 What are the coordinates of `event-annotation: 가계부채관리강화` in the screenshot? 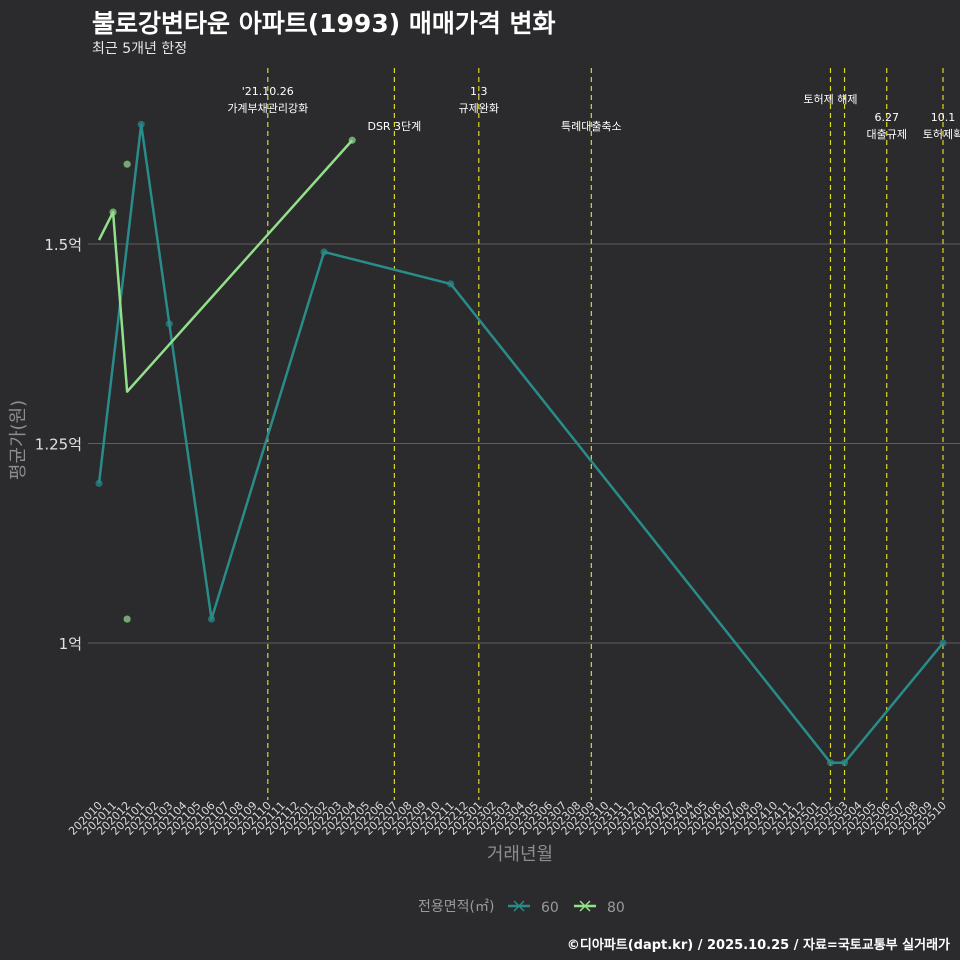 It's located at (267, 108).